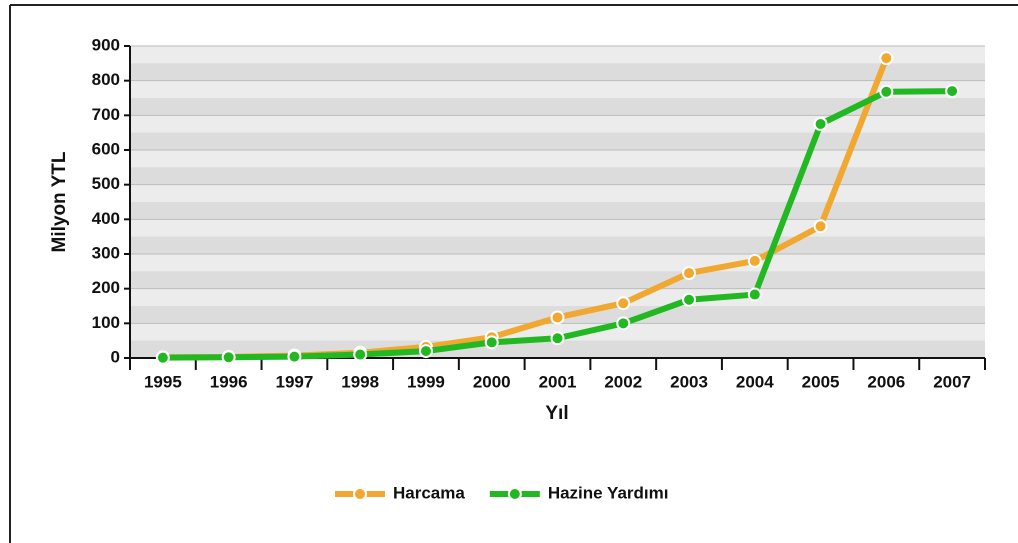 The height and width of the screenshot is (543, 1018). What do you see at coordinates (106, 44) in the screenshot?
I see `y-tick-label: 900` at bounding box center [106, 44].